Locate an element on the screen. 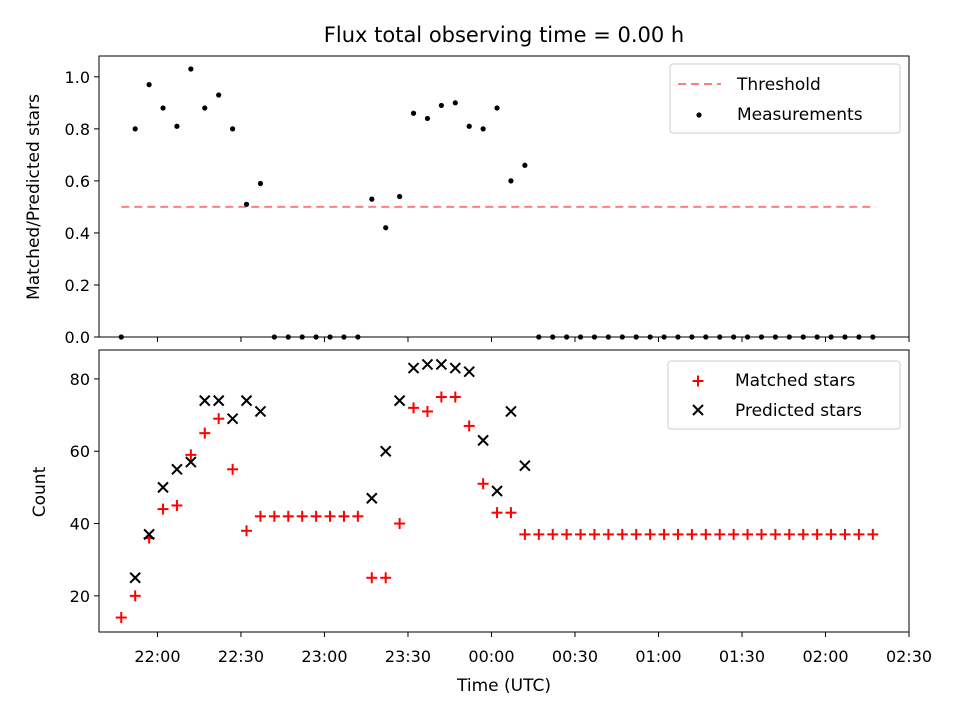 Image resolution: width=960 pixels, height=720 pixels. count-x-tick-label: 00:30 is located at coordinates (575, 656).